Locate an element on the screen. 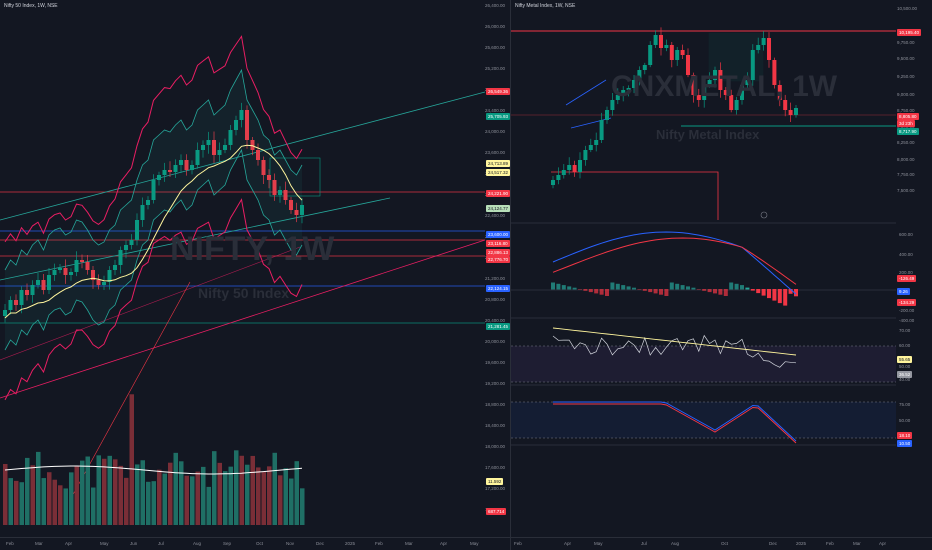 The height and width of the screenshot is (550, 932). nifty-time-label: Jul is located at coordinates (161, 543).